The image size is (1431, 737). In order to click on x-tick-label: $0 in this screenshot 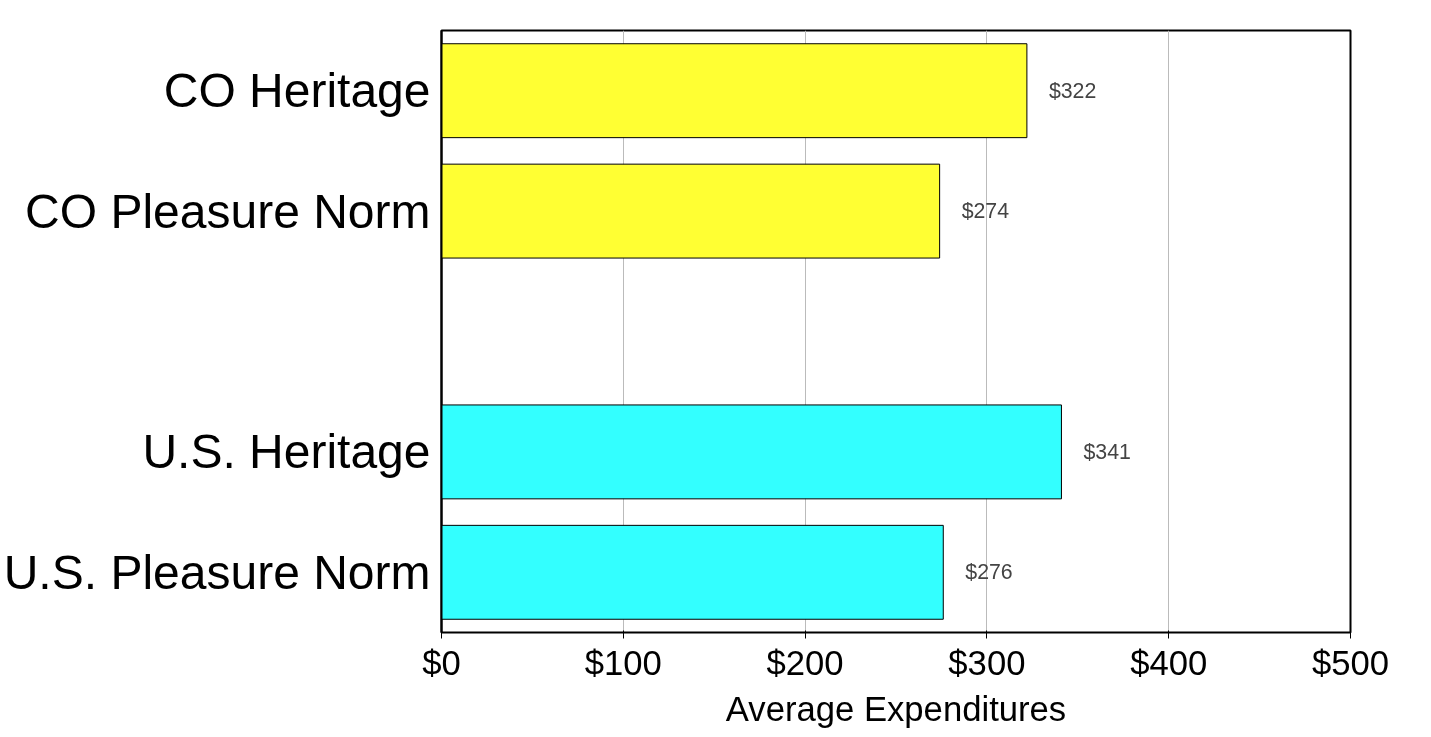, I will do `click(441, 662)`.